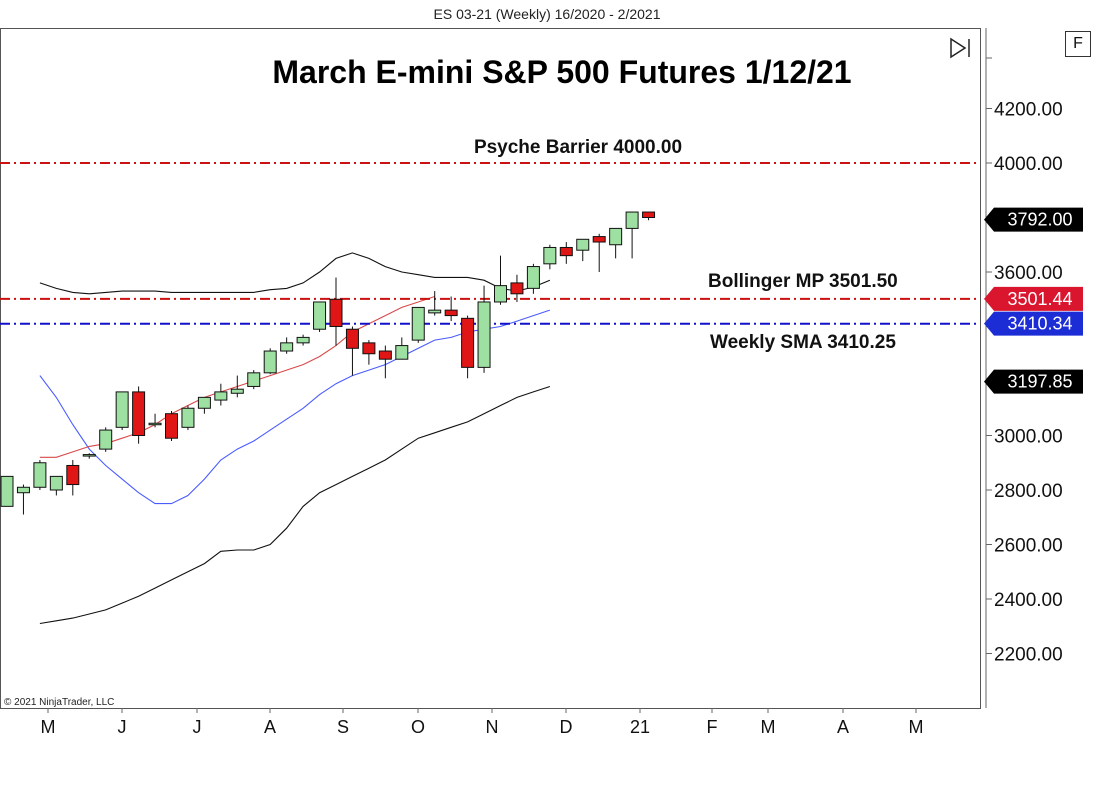 This screenshot has width=1094, height=796. What do you see at coordinates (803, 281) in the screenshot?
I see `horizontal-line-label-1: Bollinger MP 3501.50` at bounding box center [803, 281].